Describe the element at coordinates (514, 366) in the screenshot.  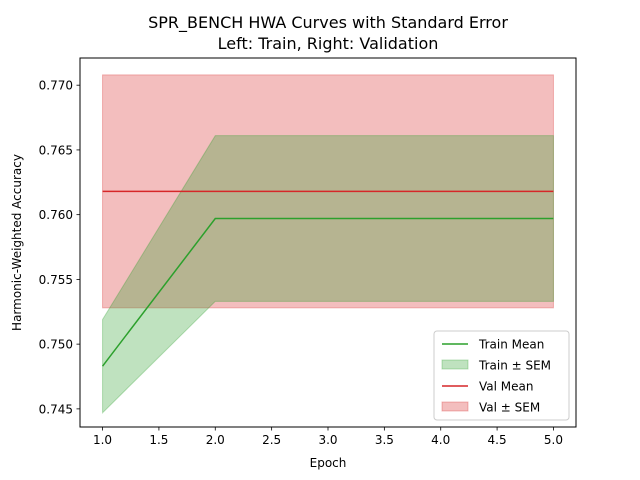
I see `legend-label-train-sem: Train ± SEM` at that location.